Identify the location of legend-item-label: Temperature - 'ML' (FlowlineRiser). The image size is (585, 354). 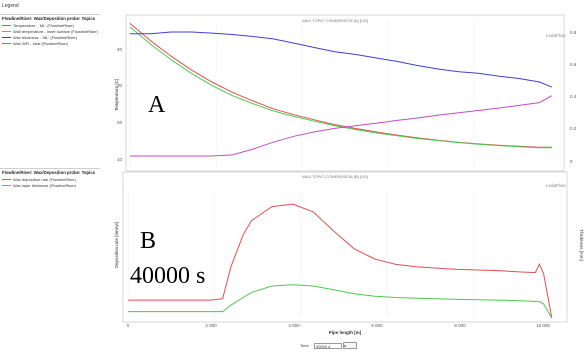
(43, 25).